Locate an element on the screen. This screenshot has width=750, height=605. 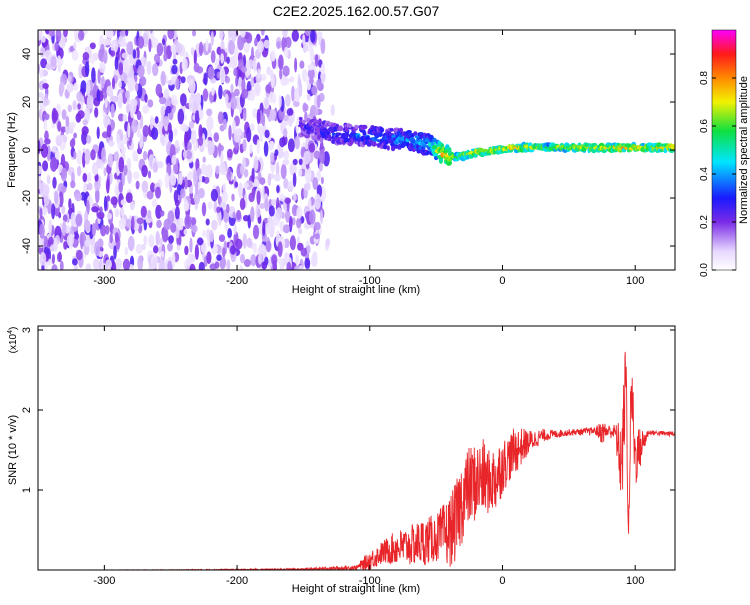
spectrogram-y-tick-label: -20 is located at coordinates (27, 198).